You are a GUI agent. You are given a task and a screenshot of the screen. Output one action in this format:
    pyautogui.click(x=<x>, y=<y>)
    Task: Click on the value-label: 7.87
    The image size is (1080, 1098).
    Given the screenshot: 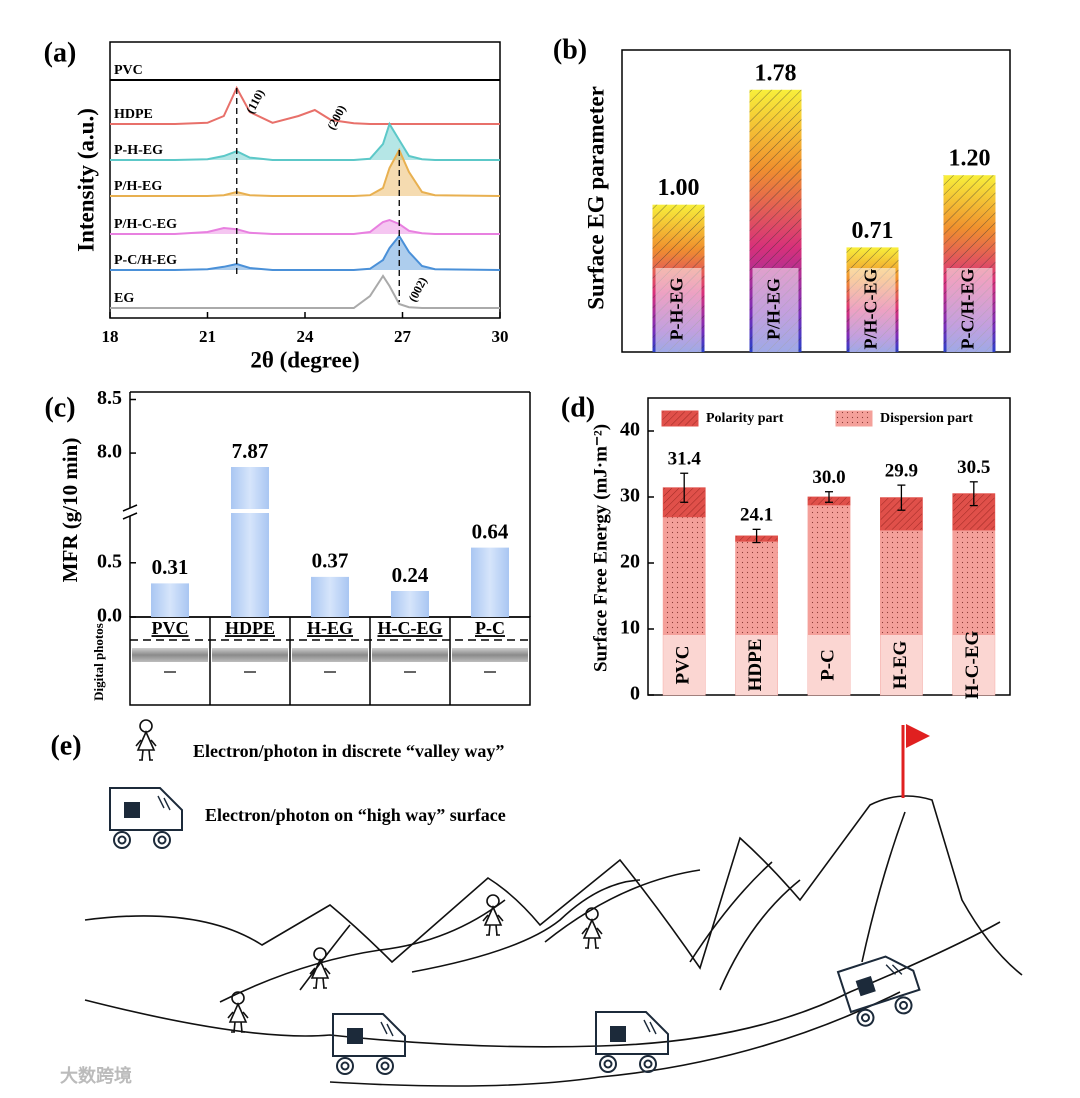 What is the action you would take?
    pyautogui.click(x=250, y=451)
    